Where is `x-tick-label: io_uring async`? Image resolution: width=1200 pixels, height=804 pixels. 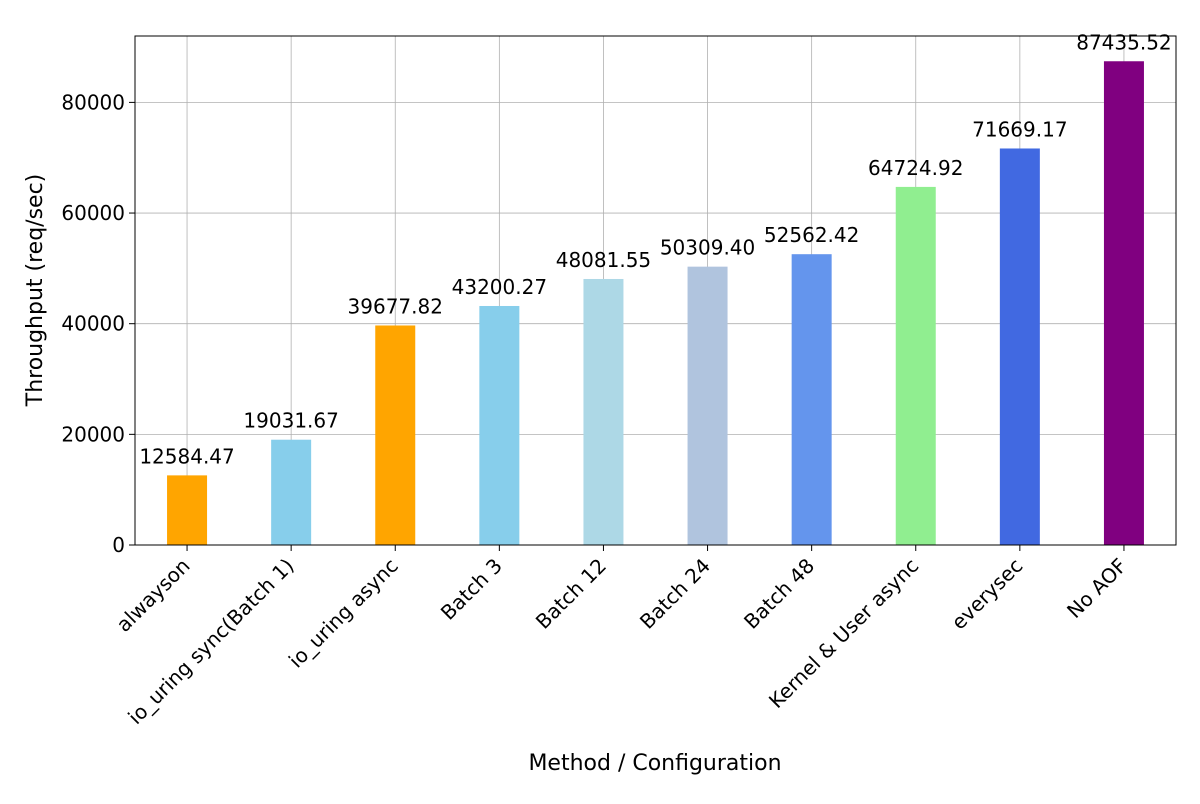 x-tick-label: io_uring async is located at coordinates (343, 613).